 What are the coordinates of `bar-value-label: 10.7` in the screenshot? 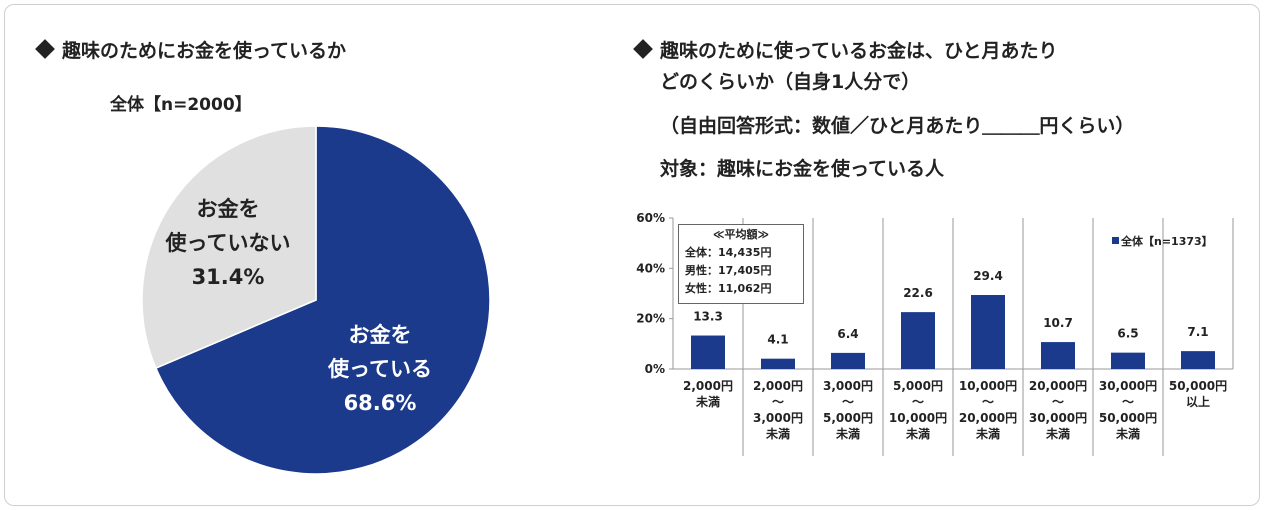 It's located at (1058, 323).